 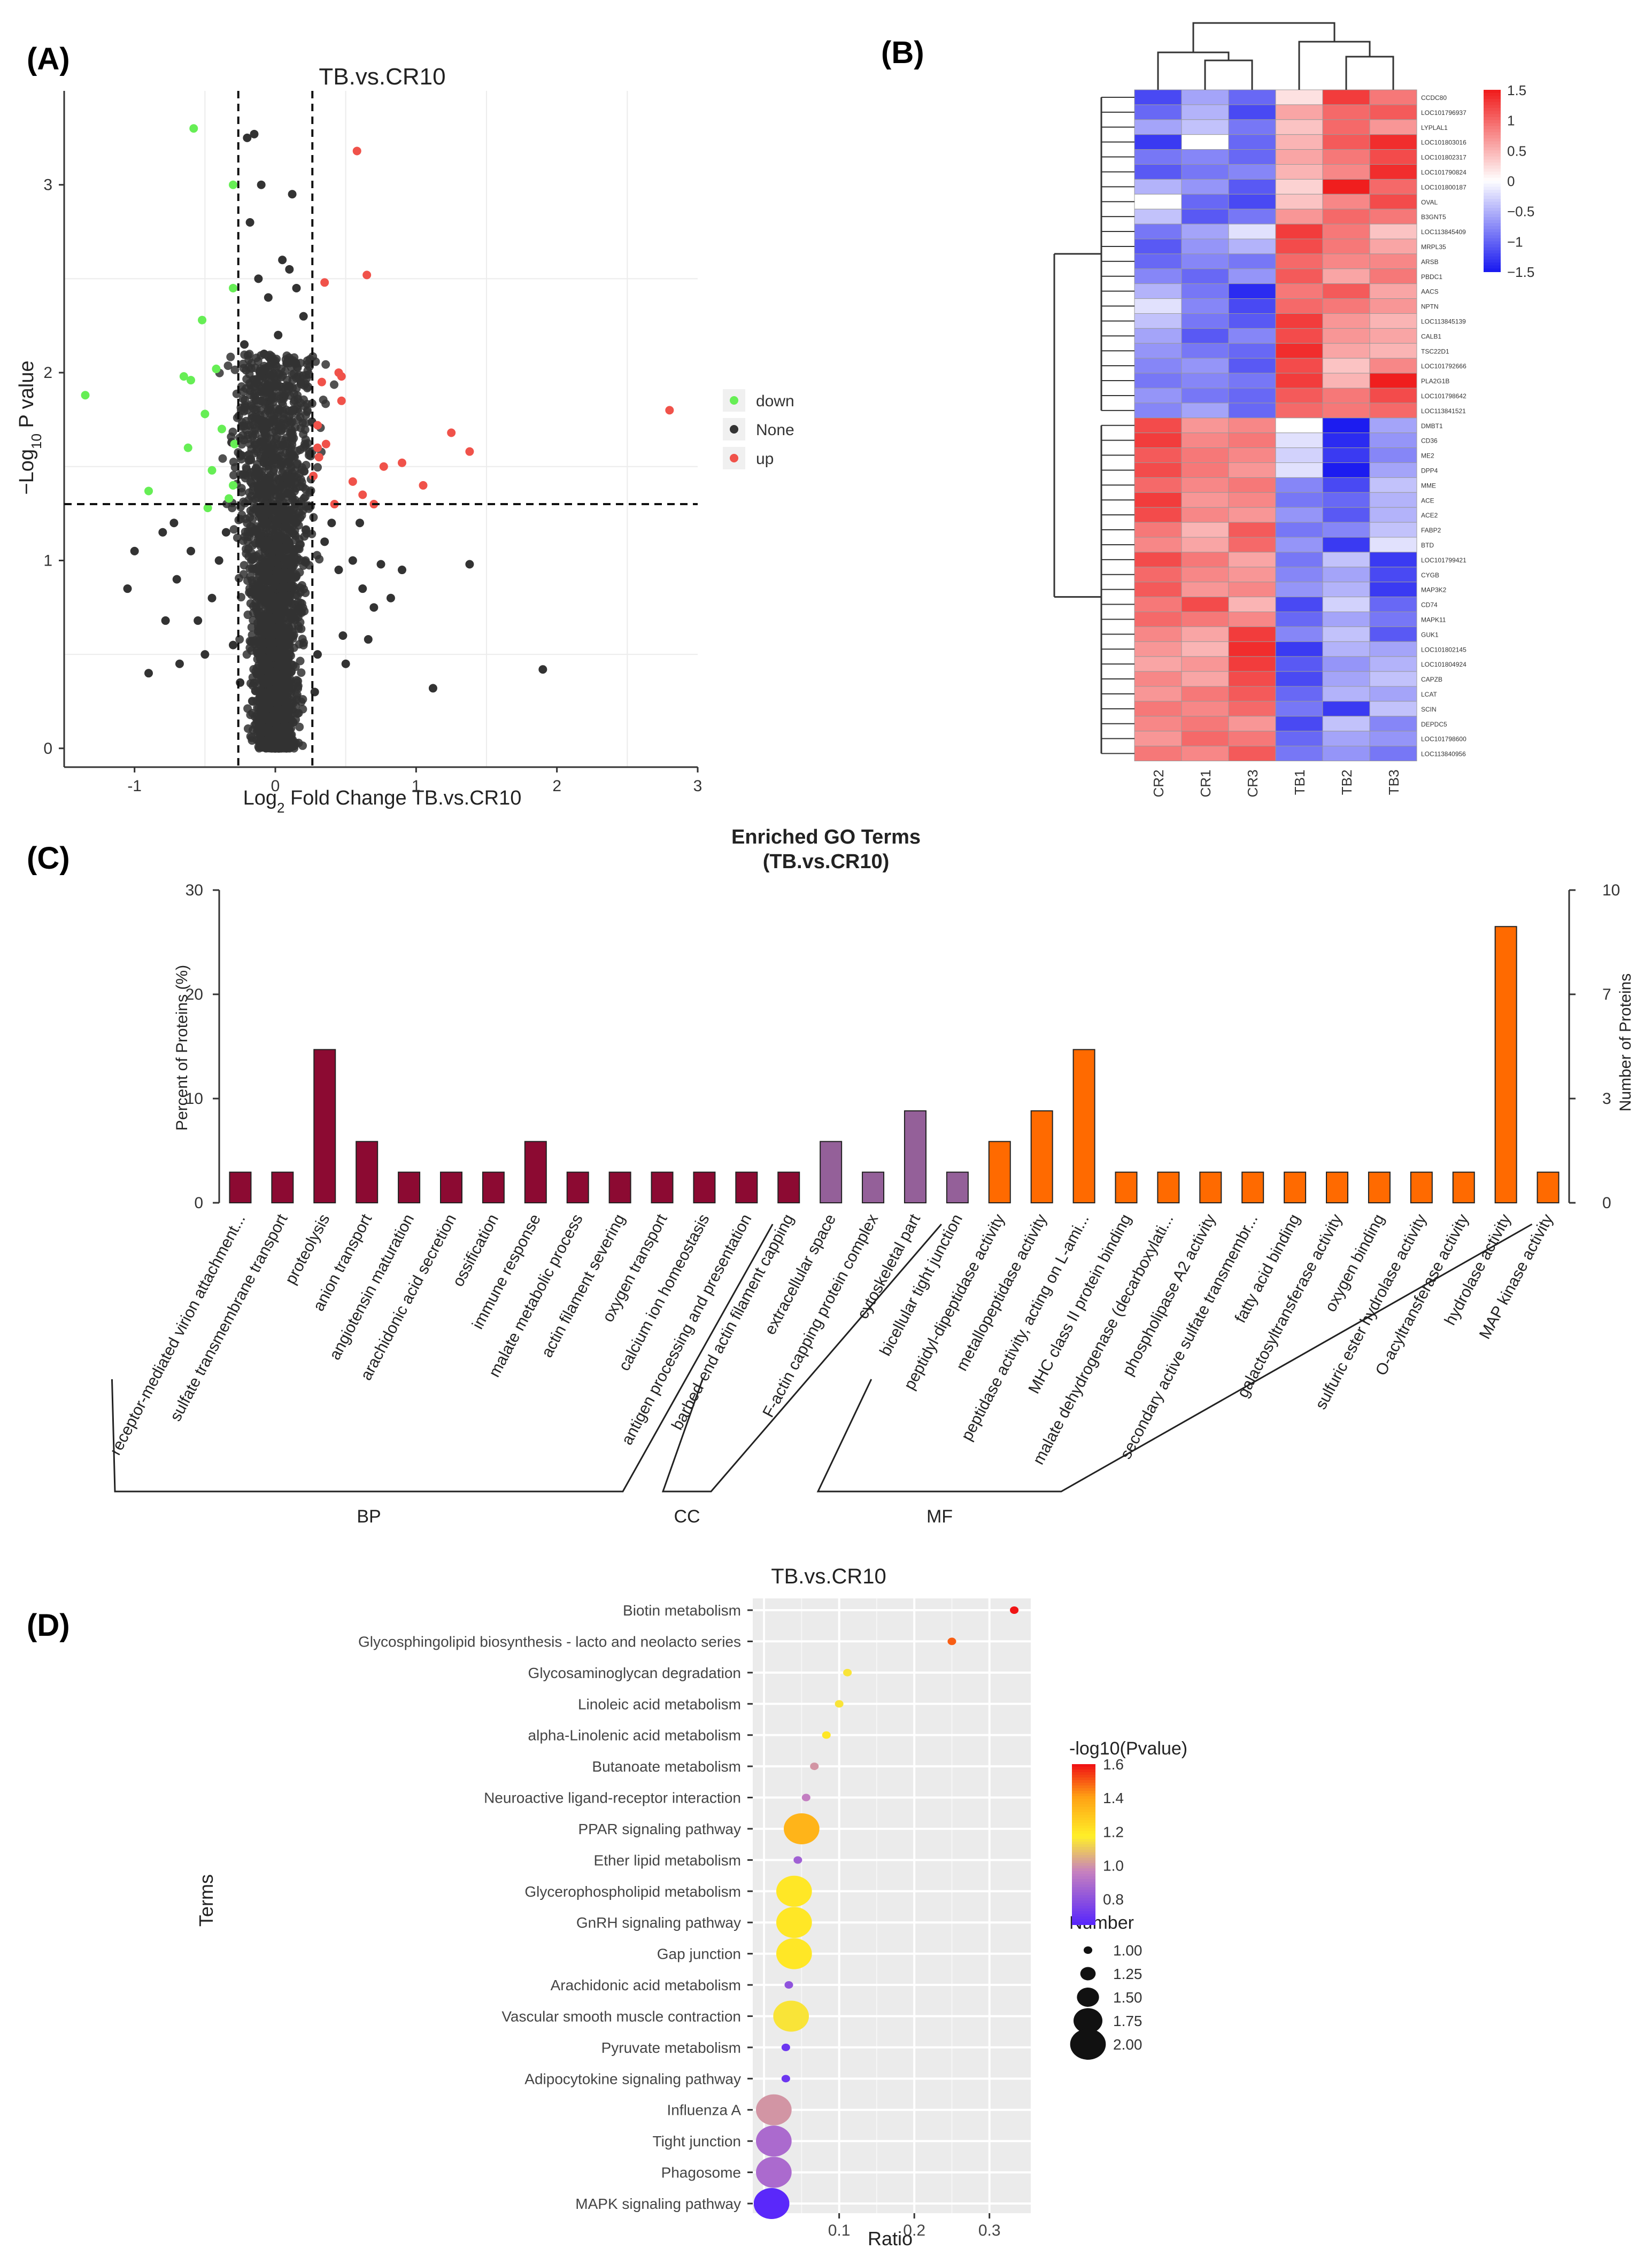 I want to click on heatmap-column-label: TB3, so click(x=1394, y=782).